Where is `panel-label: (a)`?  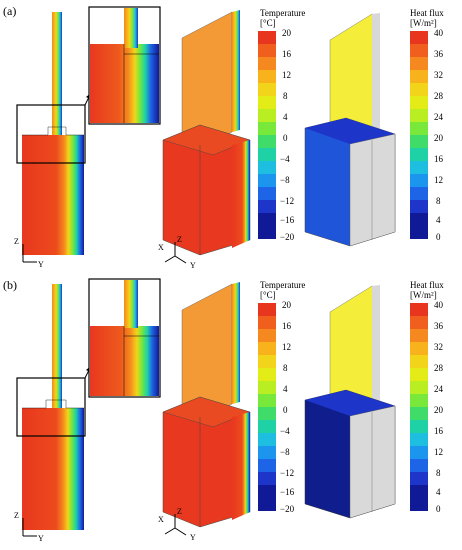 panel-label: (a) is located at coordinates (10, 11).